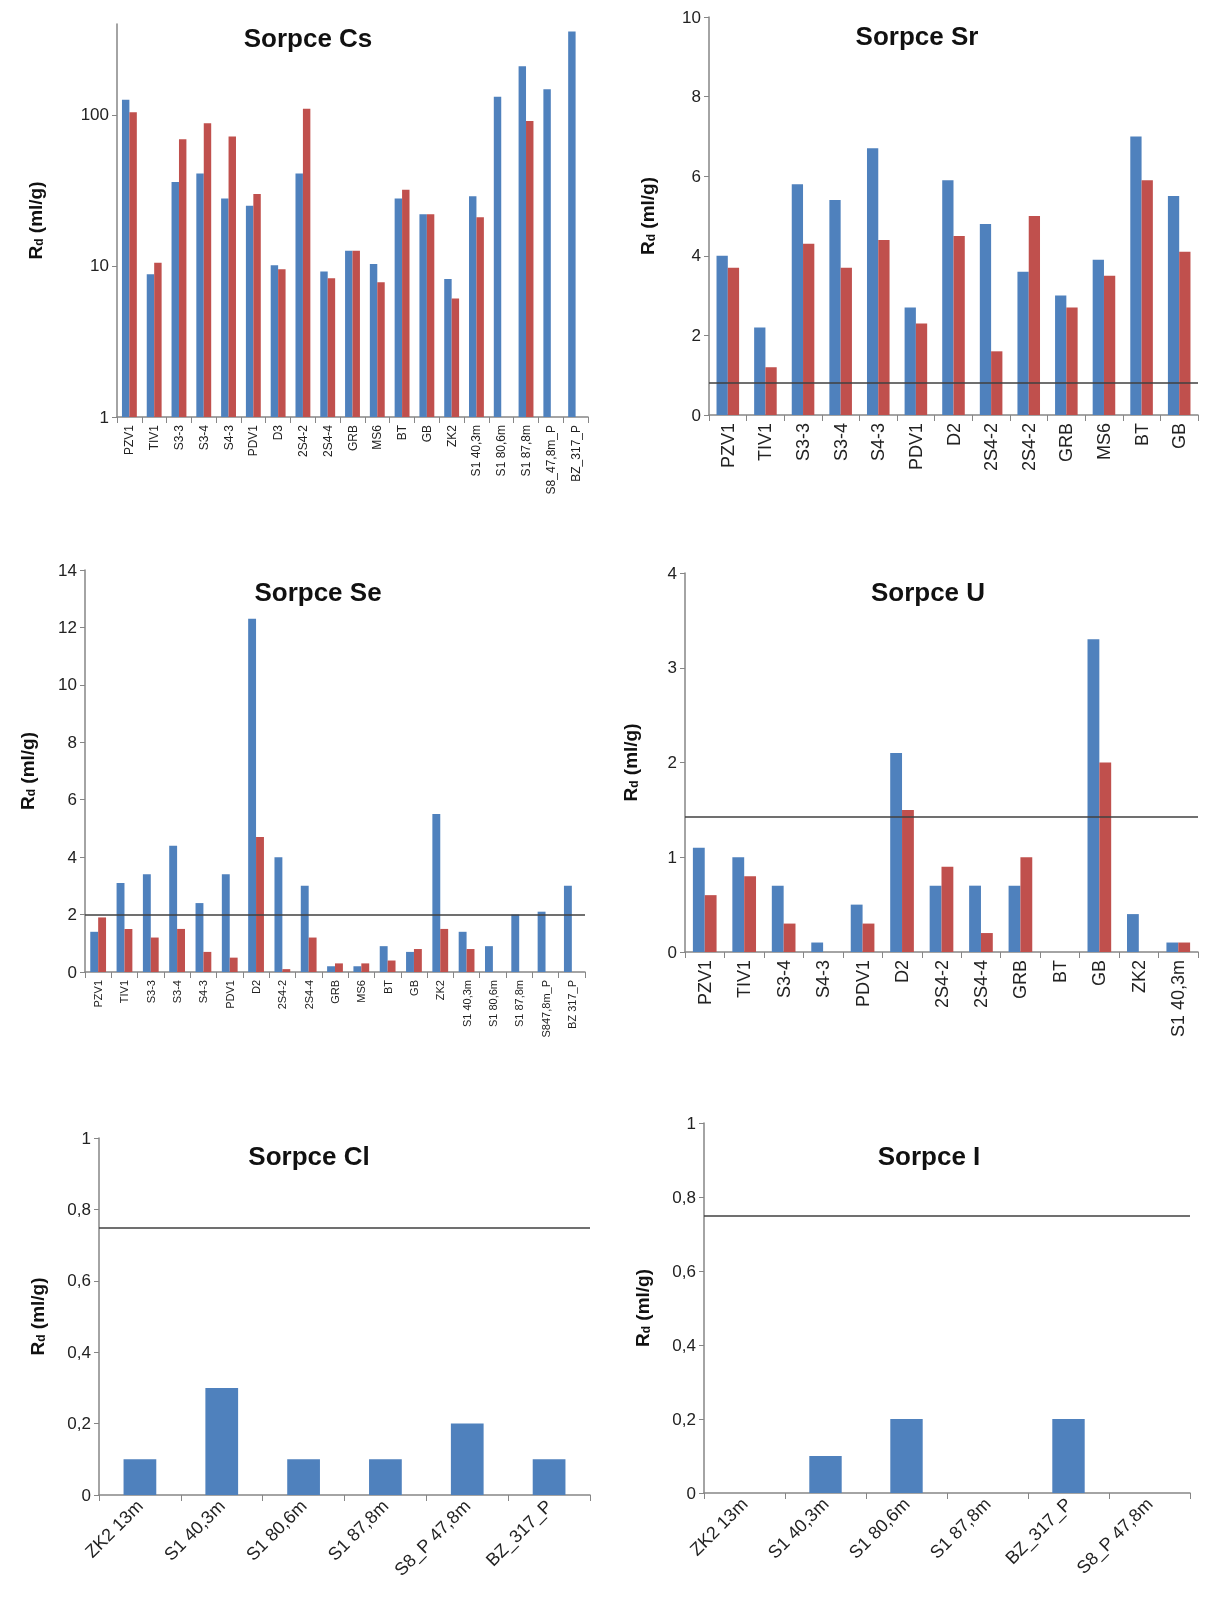 Image resolution: width=1205 pixels, height=1618 pixels. Describe the element at coordinates (99, 266) in the screenshot. I see `y-tick-label: 10` at that location.